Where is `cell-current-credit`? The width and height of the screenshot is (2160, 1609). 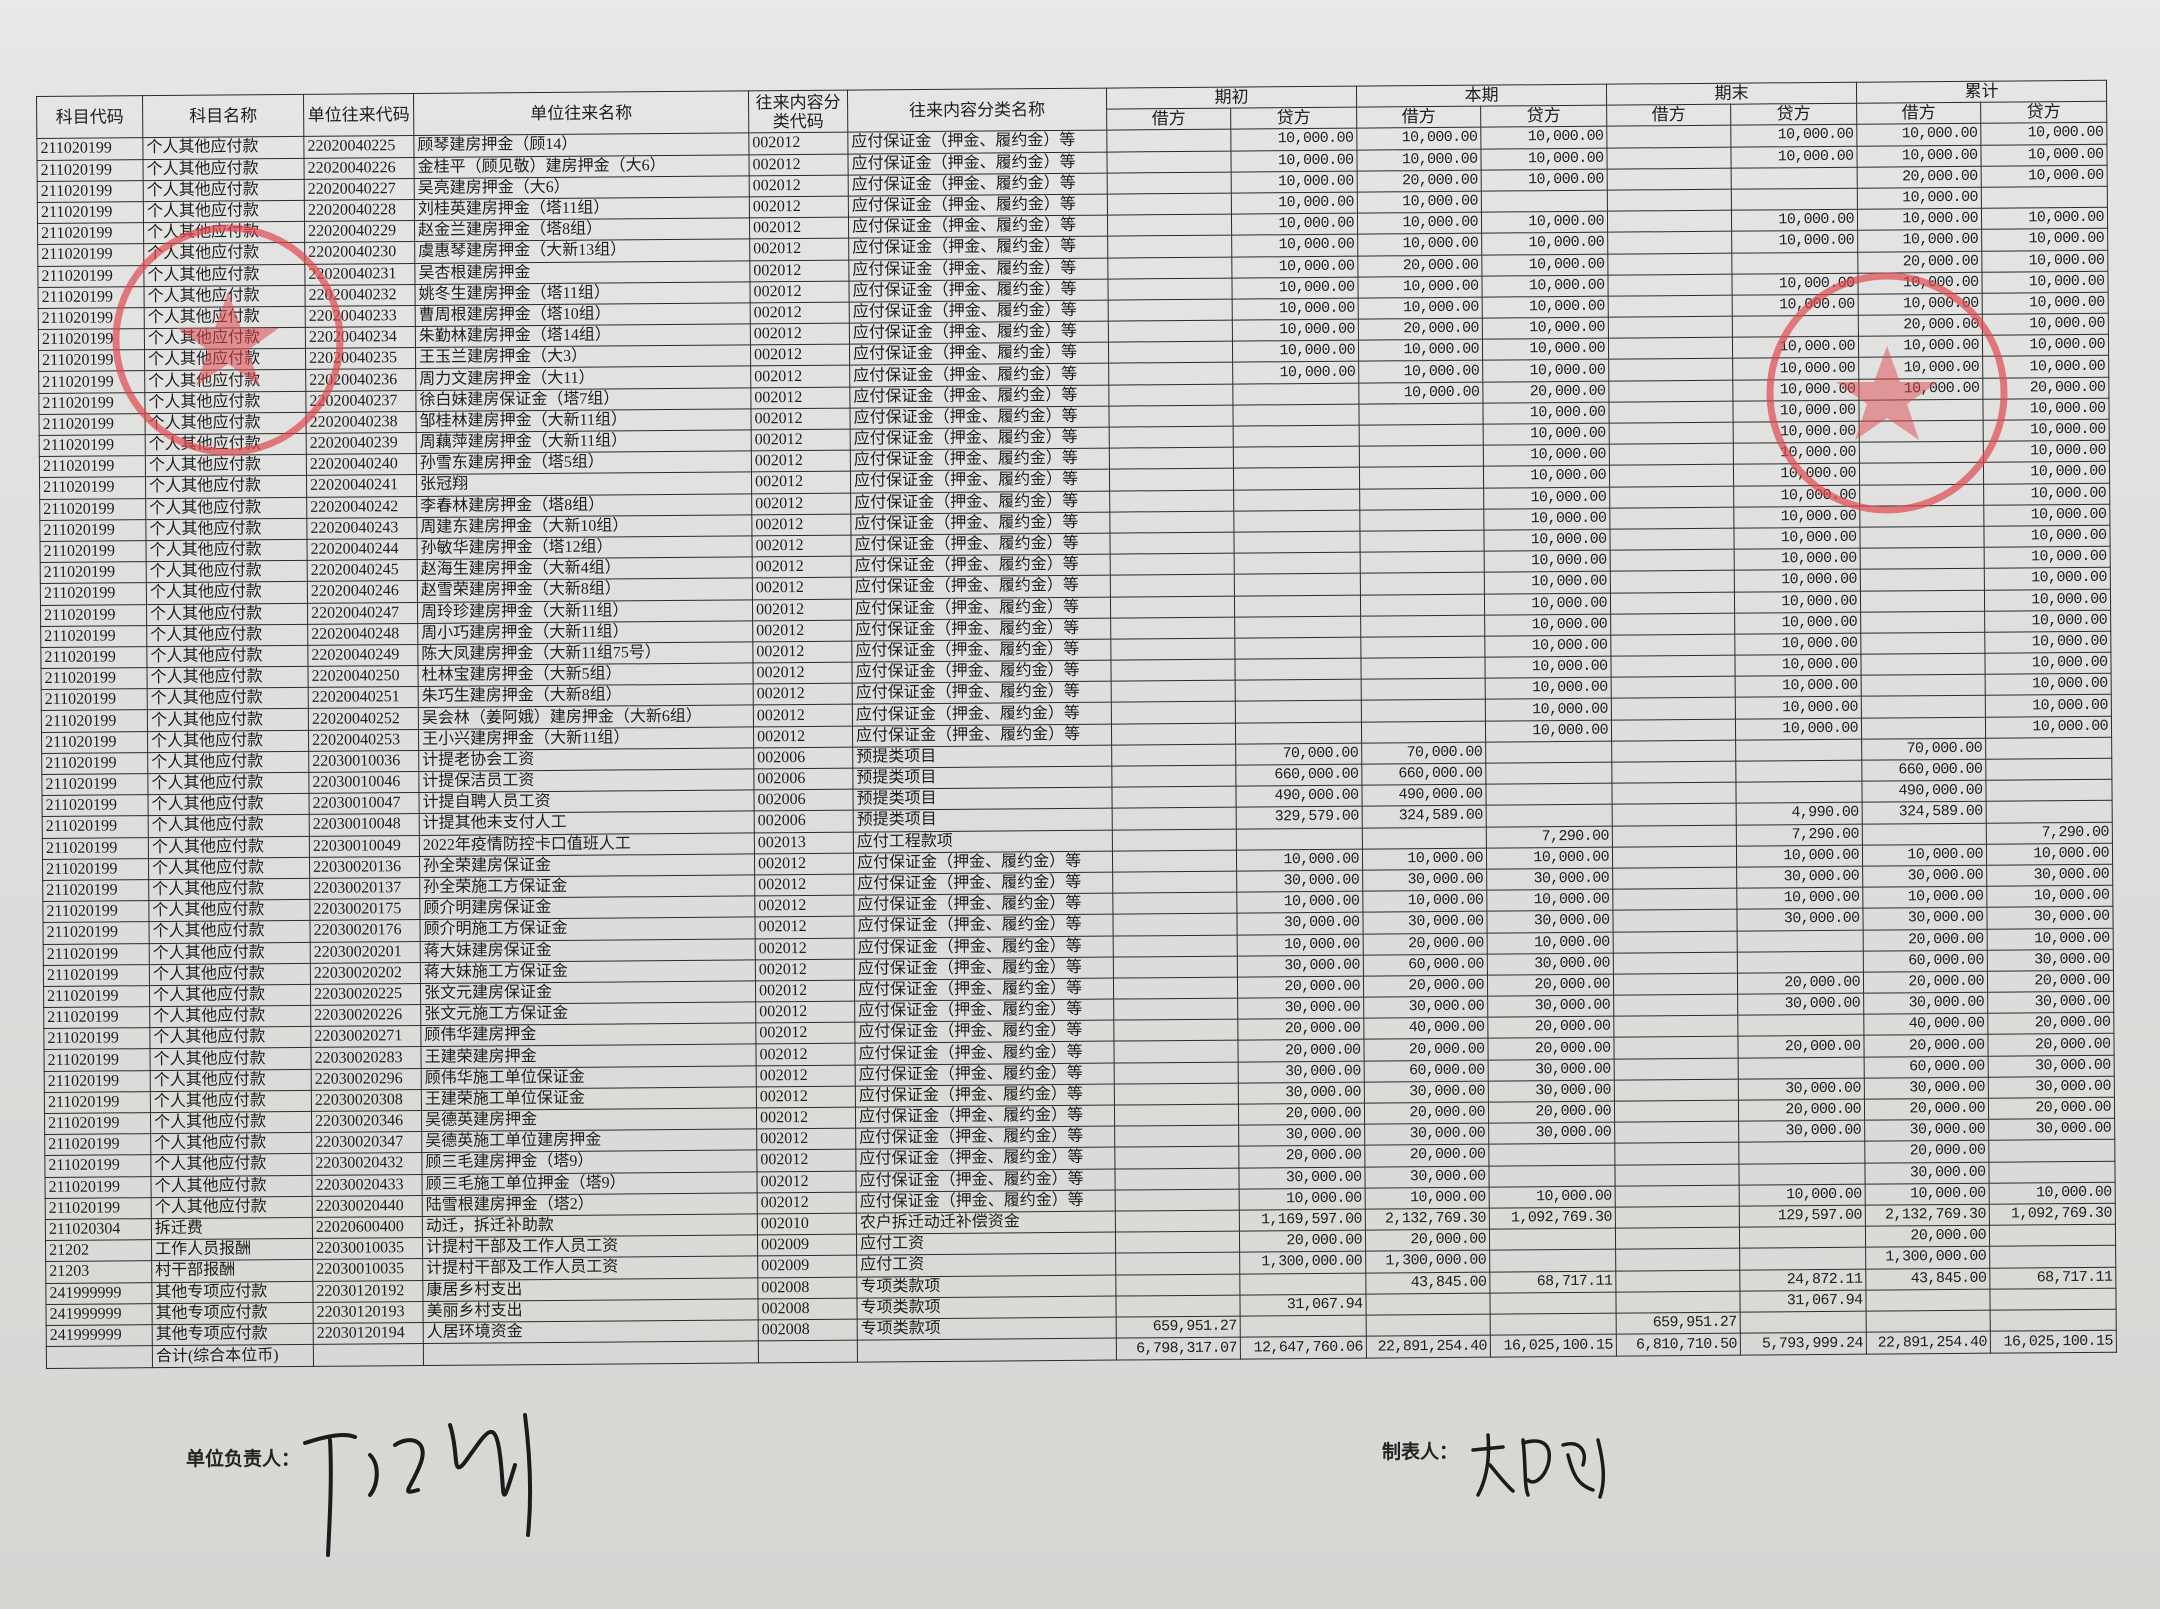
cell-current-credit is located at coordinates (1553, 1302).